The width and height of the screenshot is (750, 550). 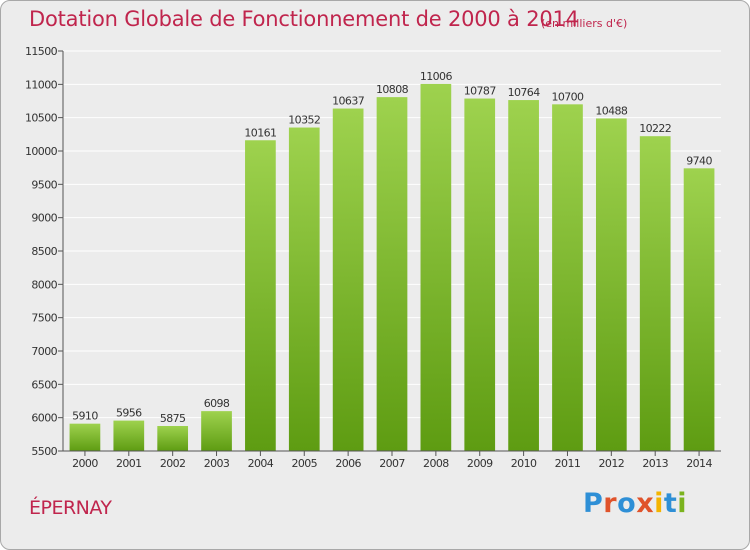 What do you see at coordinates (567, 96) in the screenshot?
I see `data-label: 10700` at bounding box center [567, 96].